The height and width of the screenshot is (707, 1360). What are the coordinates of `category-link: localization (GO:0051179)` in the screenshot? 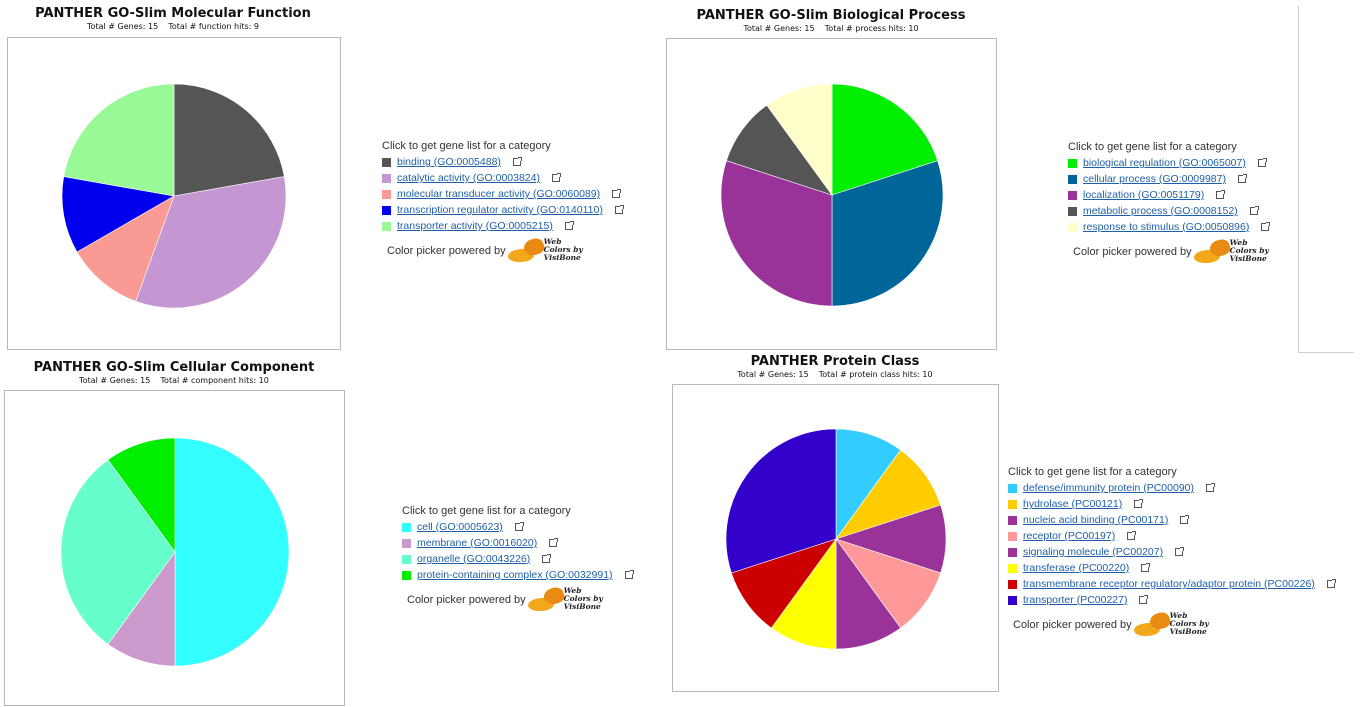 It's located at (1144, 195).